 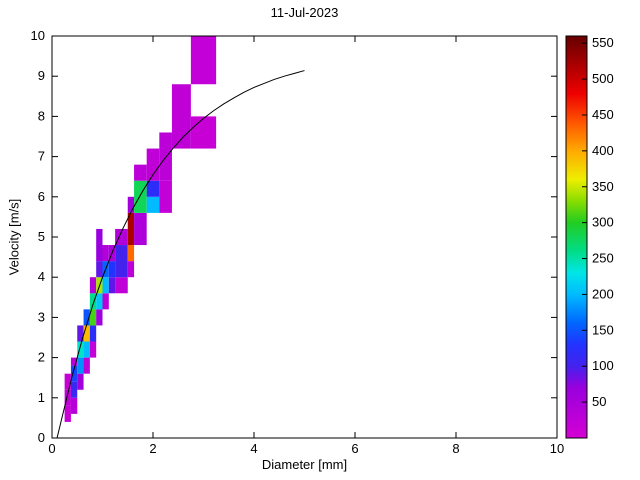 I want to click on y-tick-label: 6, so click(x=41, y=196).